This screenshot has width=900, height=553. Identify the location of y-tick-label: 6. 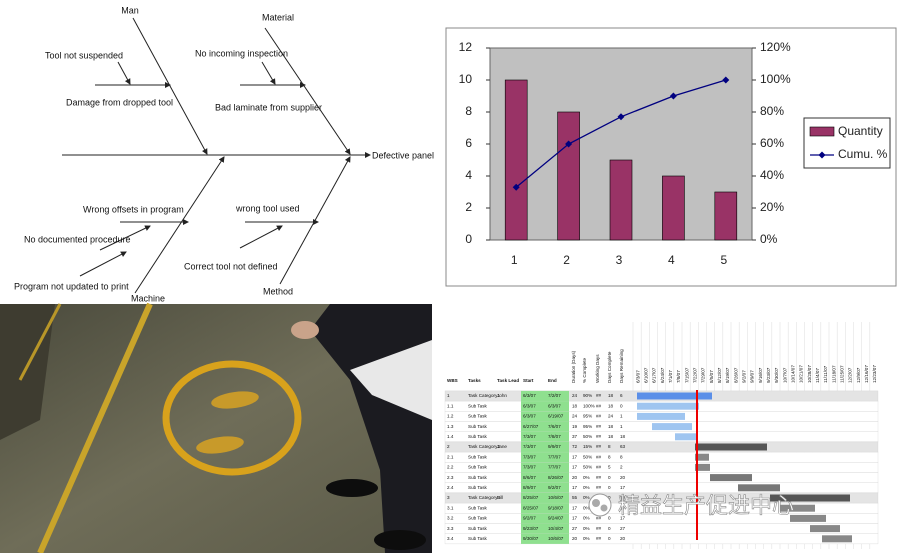
(468, 143).